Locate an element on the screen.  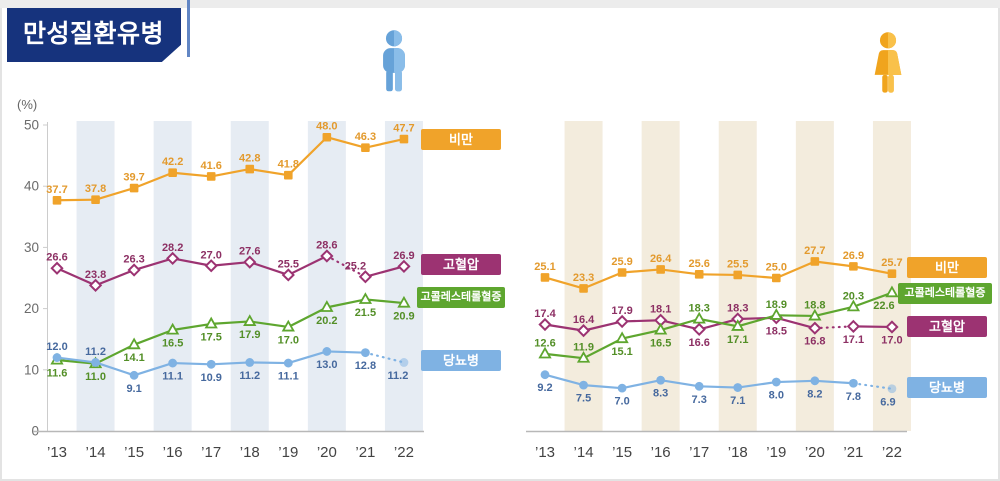
고콜레스테롤혈증-value-label: 14.1 is located at coordinates (133, 358).